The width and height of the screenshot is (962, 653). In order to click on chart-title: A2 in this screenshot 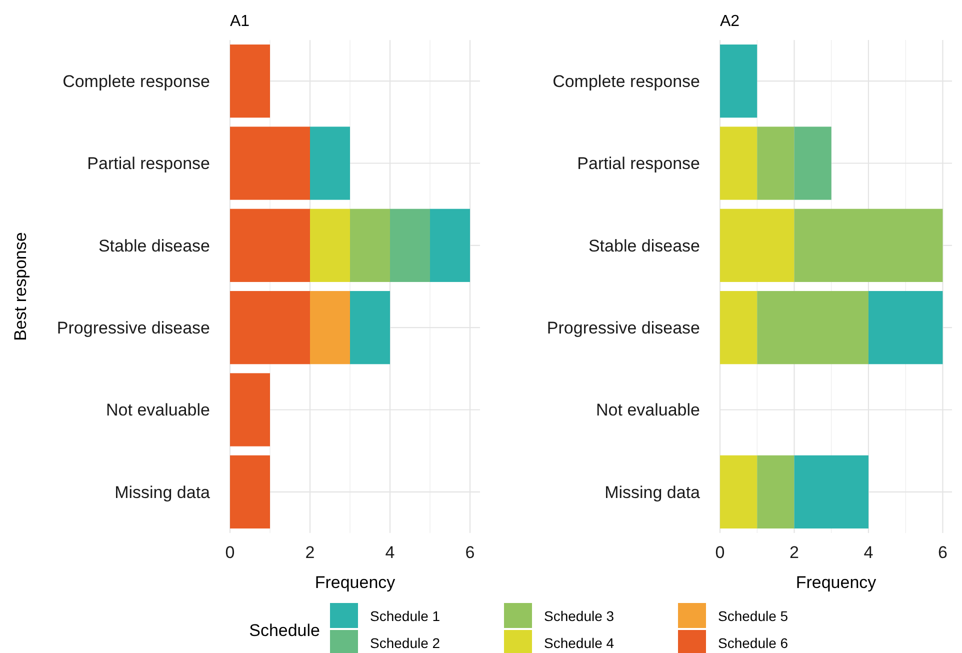, I will do `click(730, 21)`.